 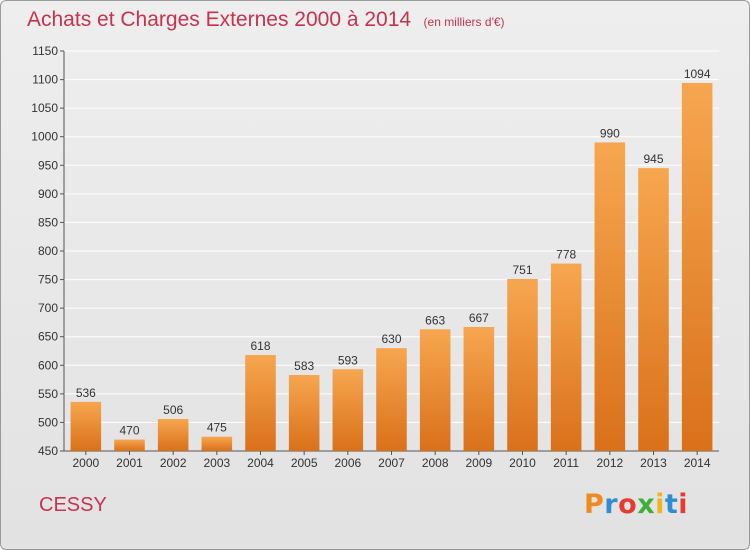 What do you see at coordinates (478, 463) in the screenshot?
I see `x-tick-label: 2009` at bounding box center [478, 463].